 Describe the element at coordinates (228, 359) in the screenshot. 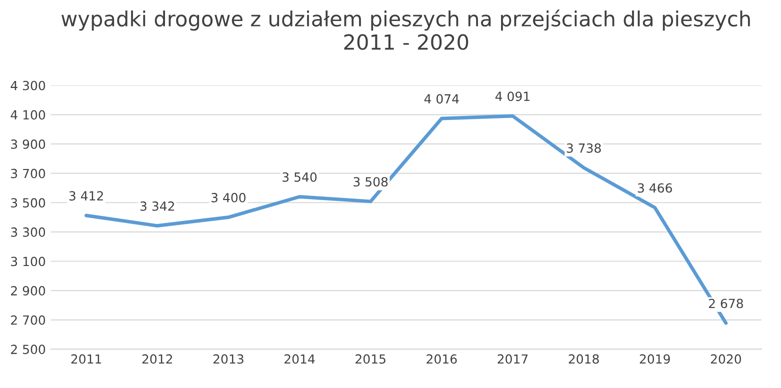

I see `x-tick-label: 2013` at that location.